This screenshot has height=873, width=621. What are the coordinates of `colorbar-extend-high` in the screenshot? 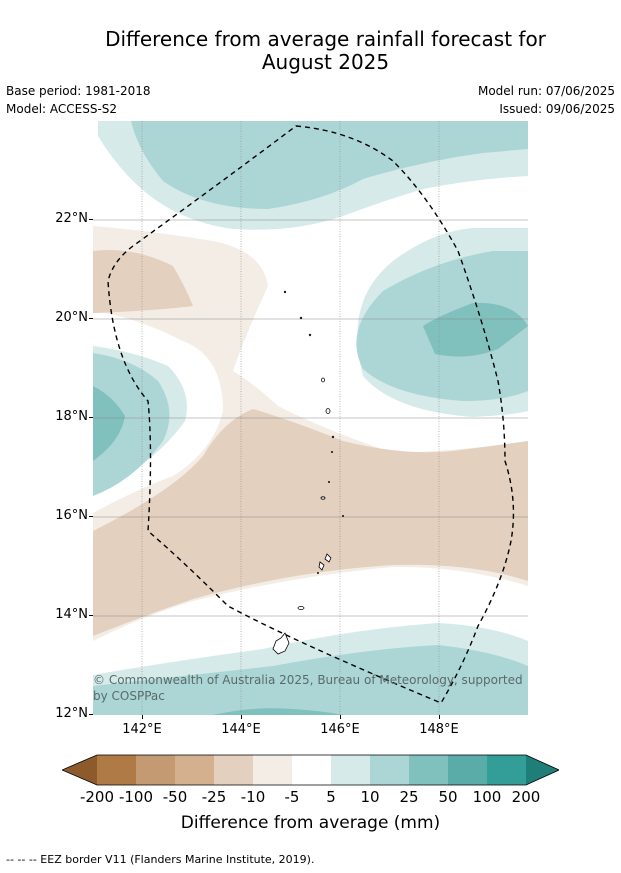 It's located at (542, 770).